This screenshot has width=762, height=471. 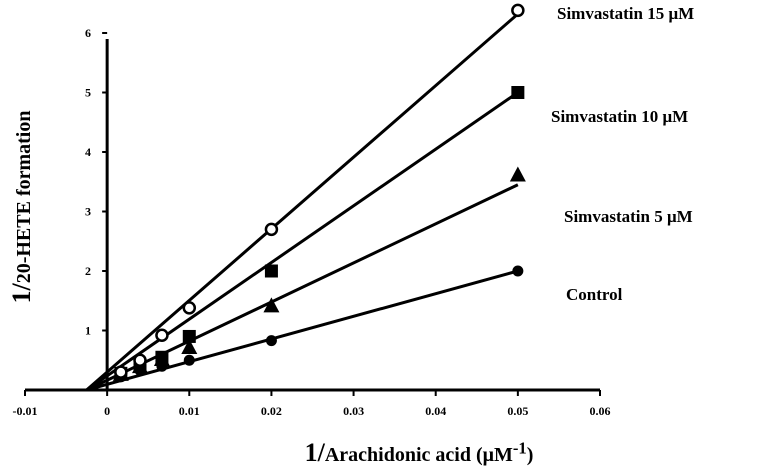 I want to click on x-tick-label: 0.03, so click(x=353, y=411).